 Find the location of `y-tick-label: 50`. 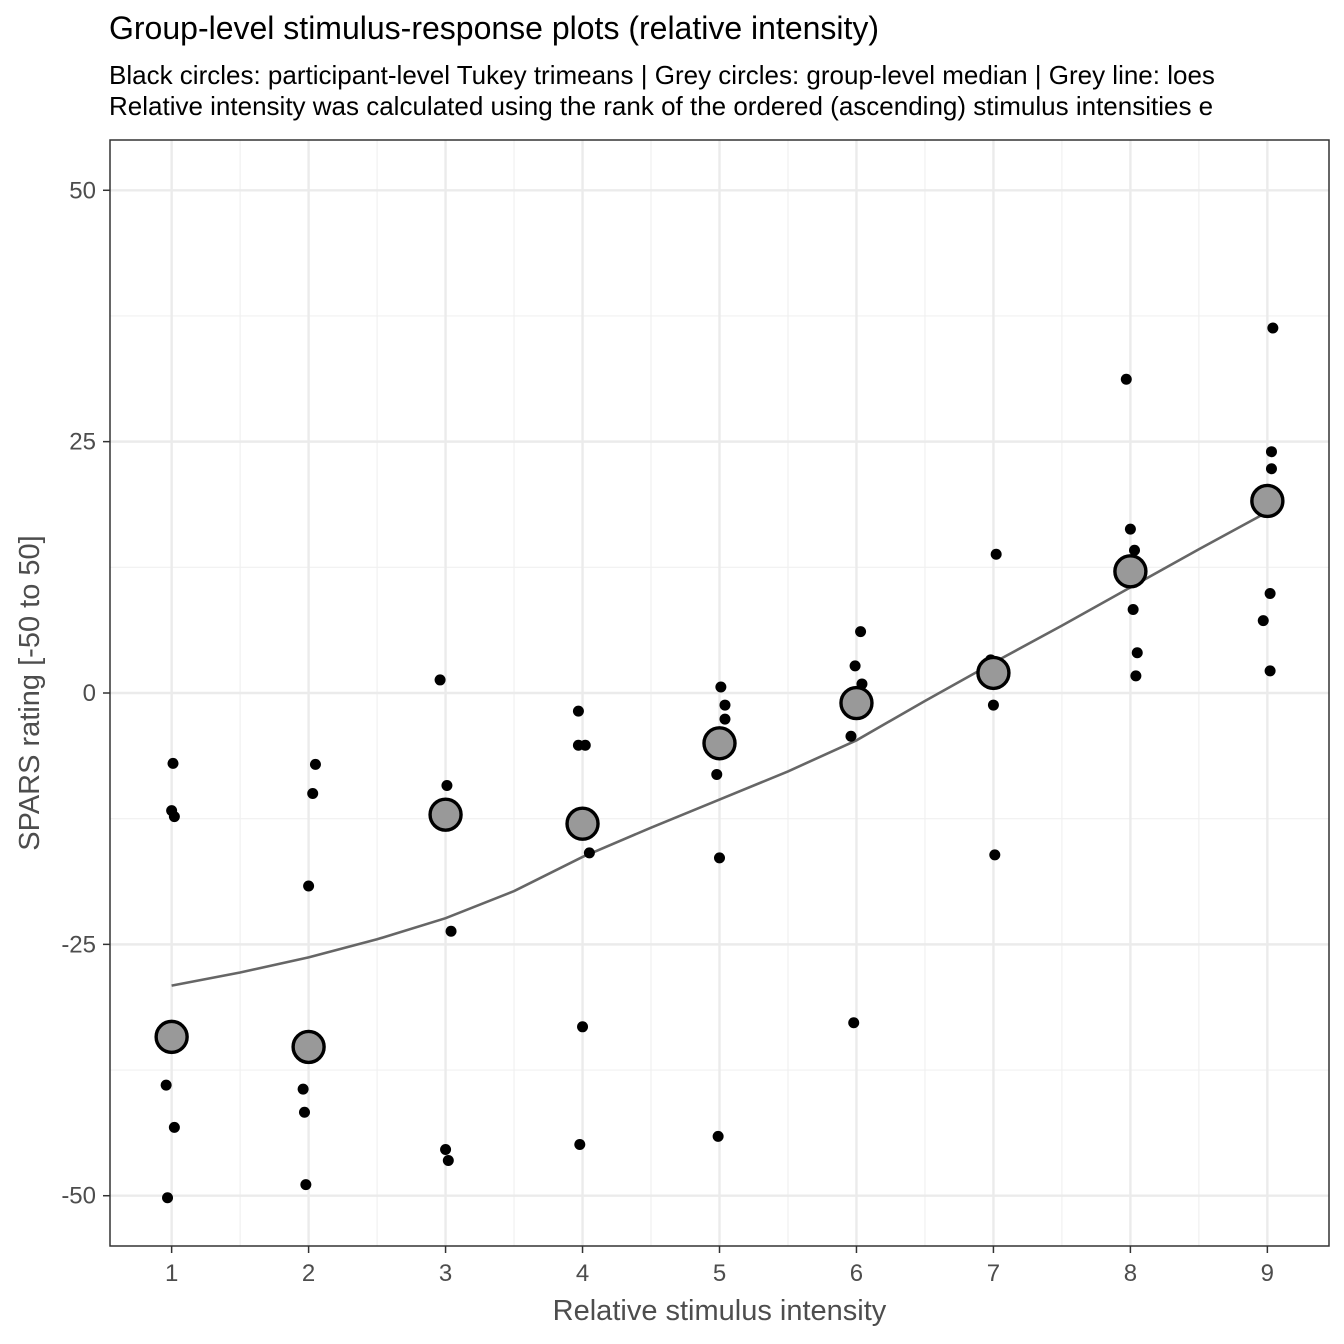

y-tick-label: 50 is located at coordinates (82, 190).